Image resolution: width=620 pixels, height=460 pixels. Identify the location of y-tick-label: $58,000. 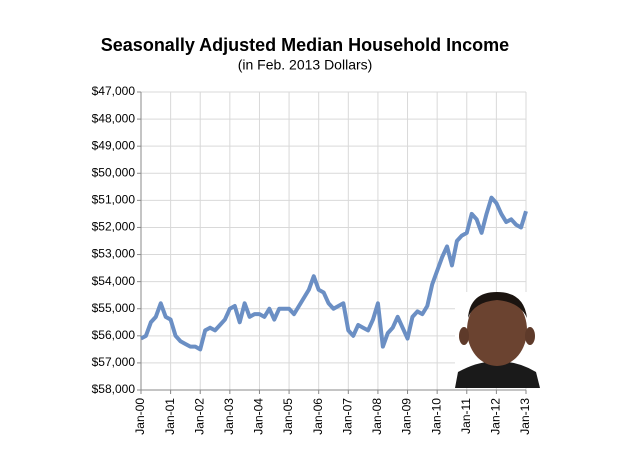
(114, 389).